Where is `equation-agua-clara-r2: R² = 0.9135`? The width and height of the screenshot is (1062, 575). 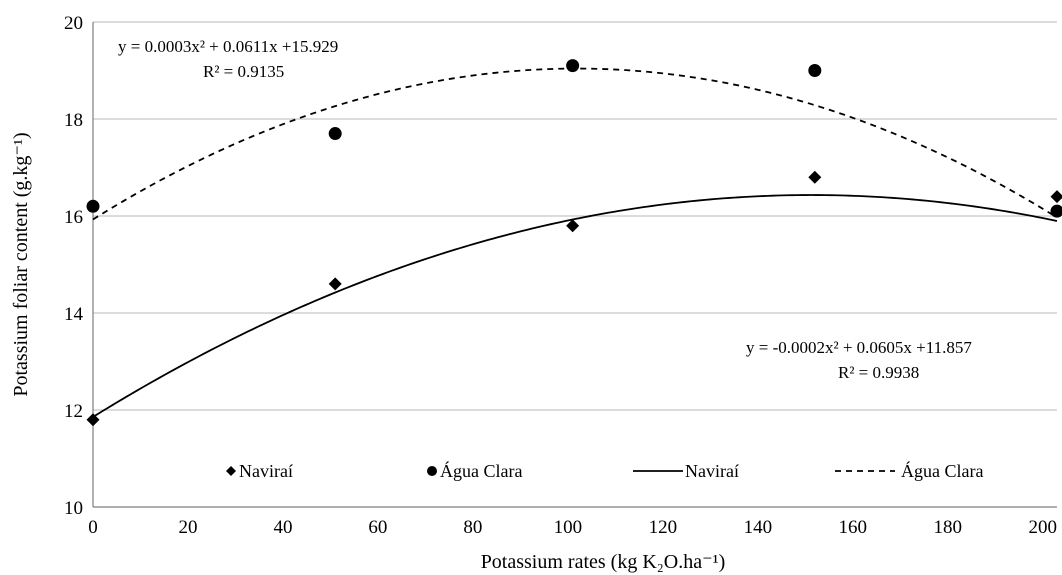
equation-agua-clara-r2: R² = 0.9135 is located at coordinates (243, 71).